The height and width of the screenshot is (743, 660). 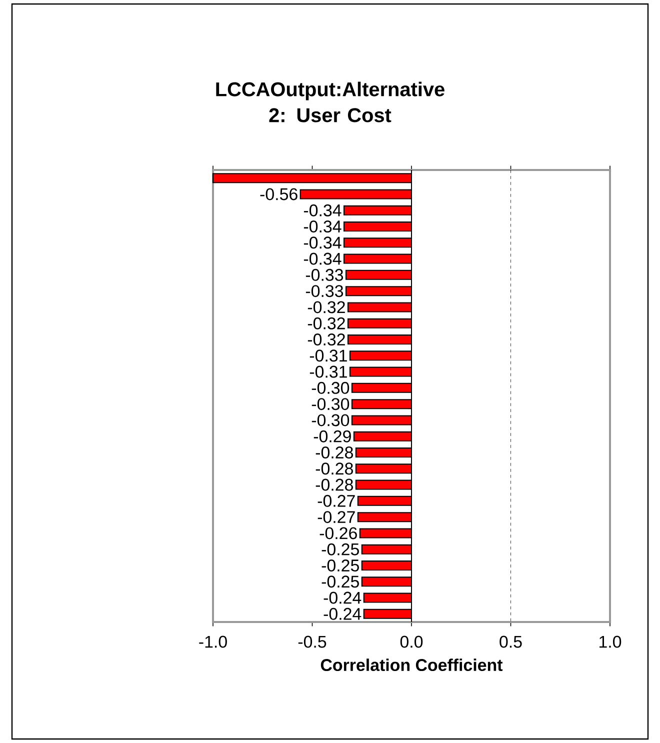 I want to click on x-axis-title: Correlation Coefficient, so click(x=411, y=665).